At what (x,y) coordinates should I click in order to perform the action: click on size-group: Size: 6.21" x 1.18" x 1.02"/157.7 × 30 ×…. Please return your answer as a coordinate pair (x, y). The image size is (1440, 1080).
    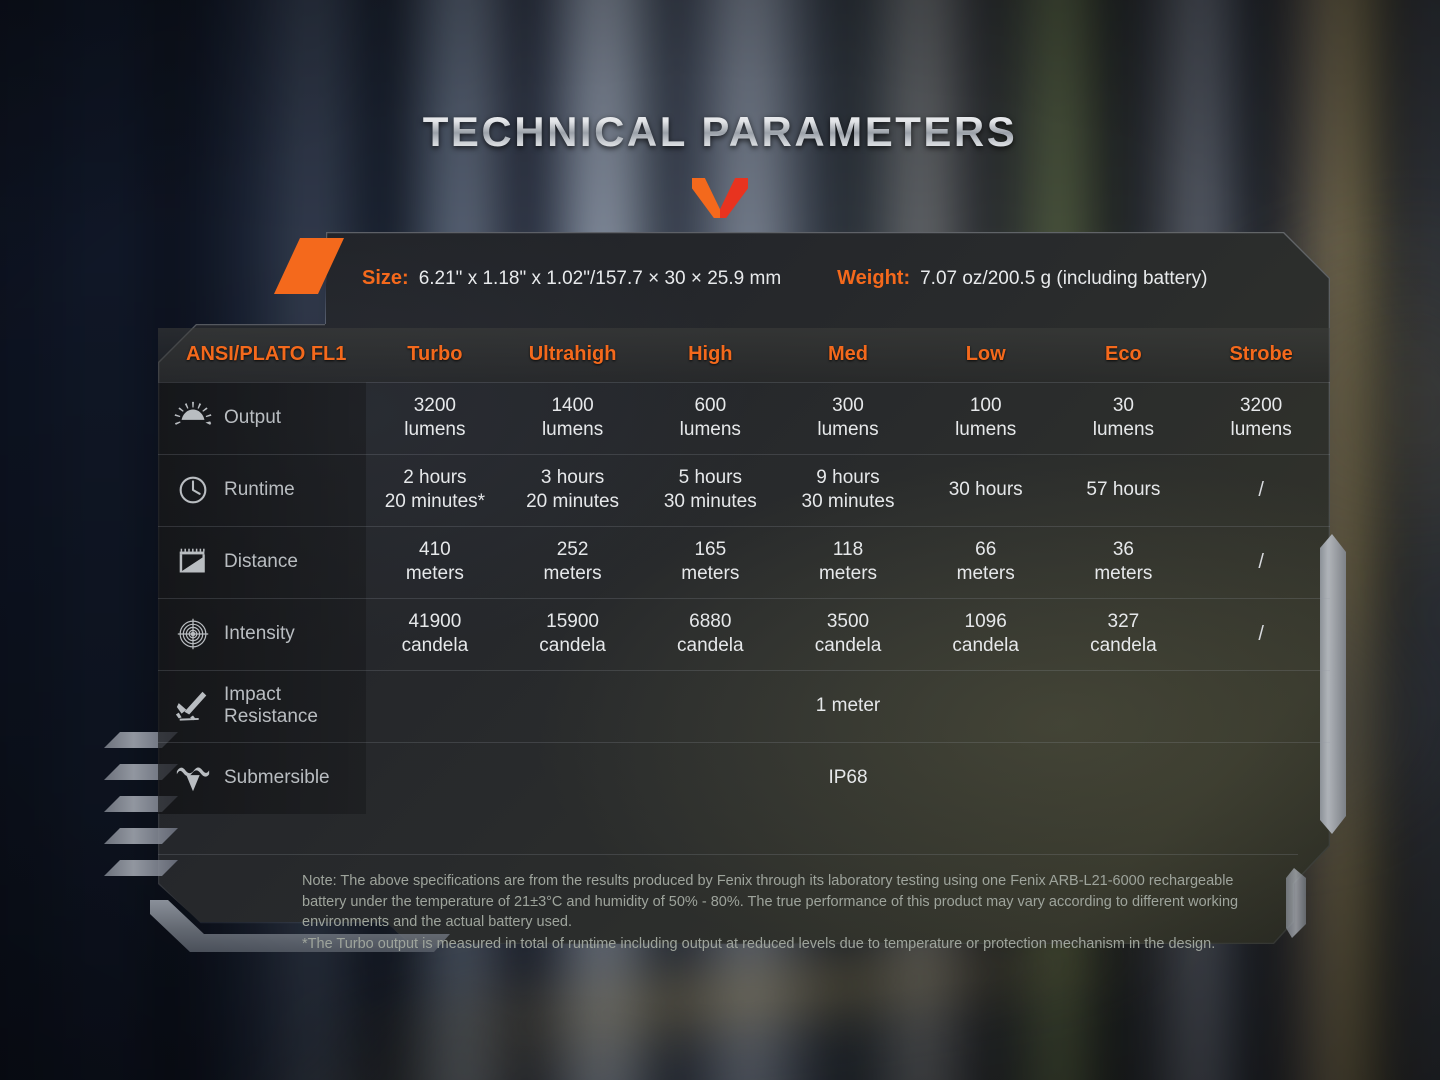
    Looking at the image, I should click on (571, 278).